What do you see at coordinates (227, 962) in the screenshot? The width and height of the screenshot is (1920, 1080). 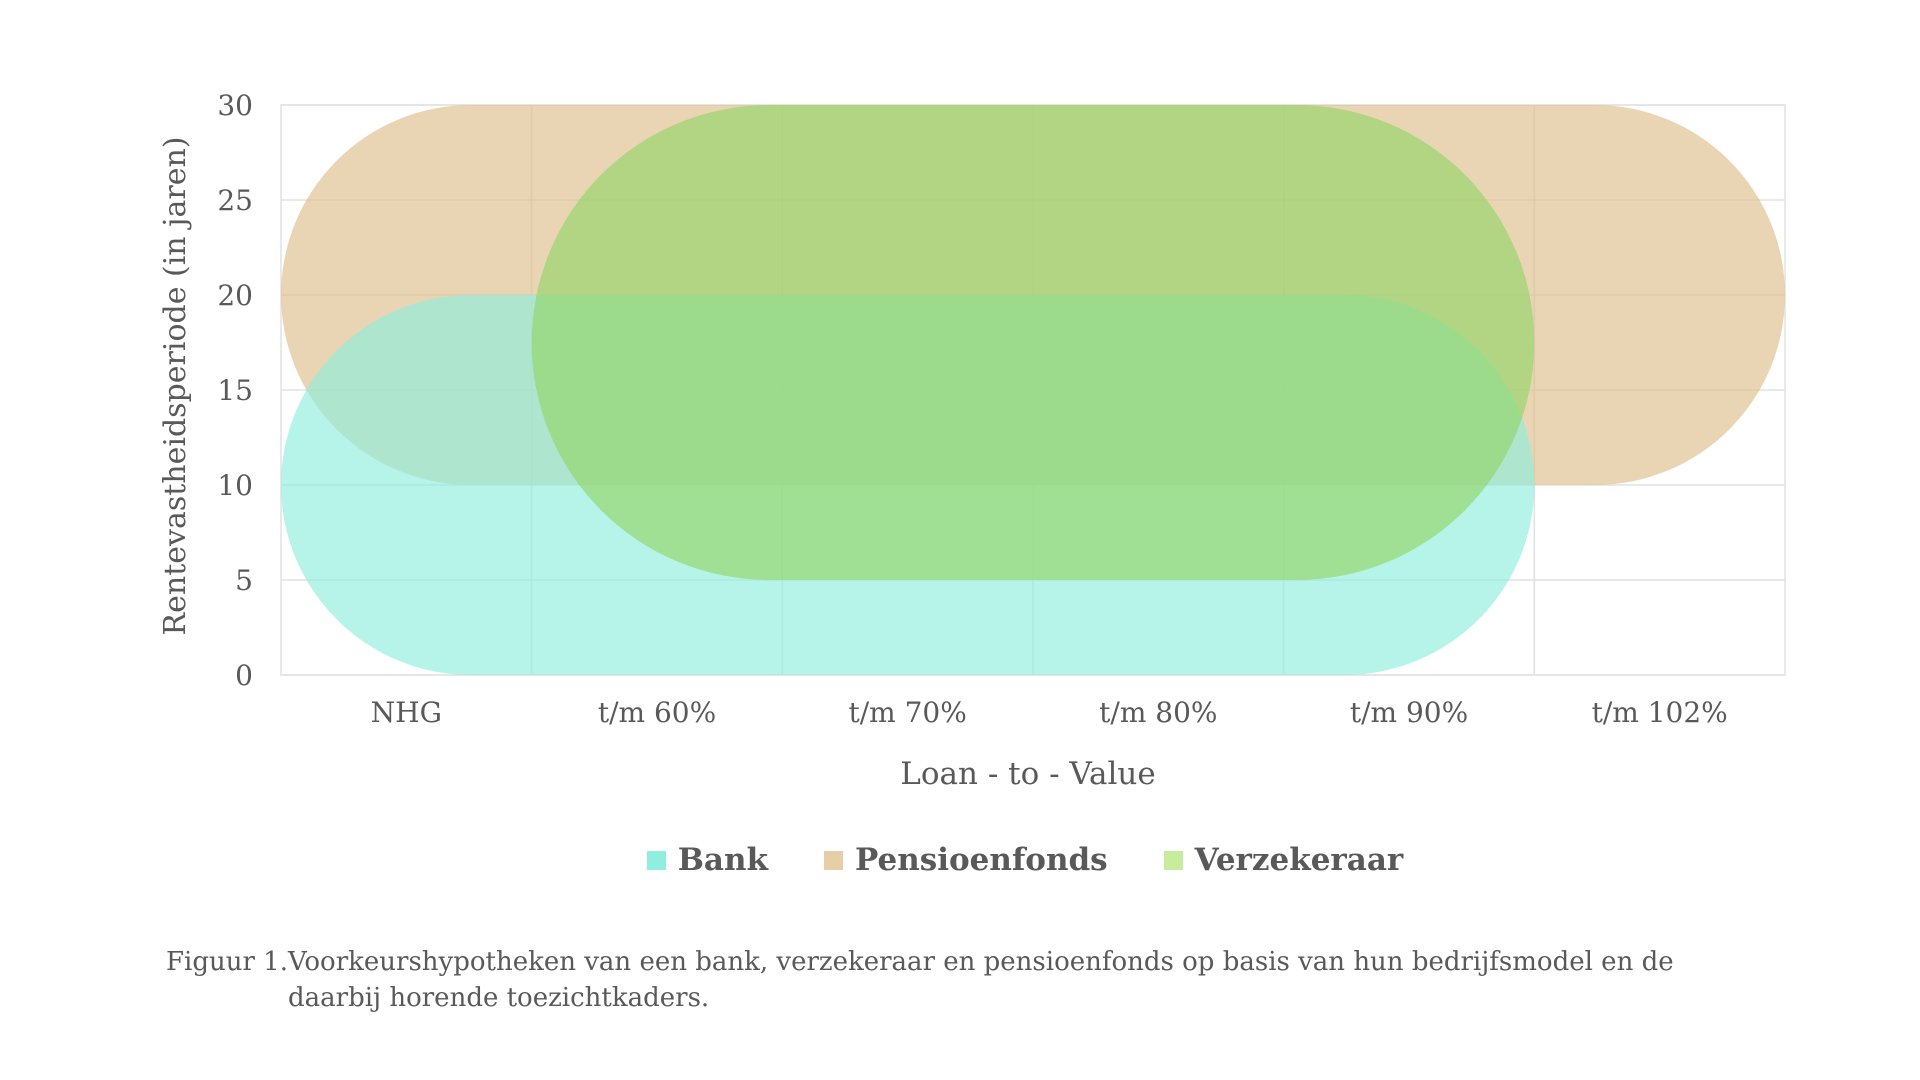 I see `caption-prefix: Figuur 1.` at bounding box center [227, 962].